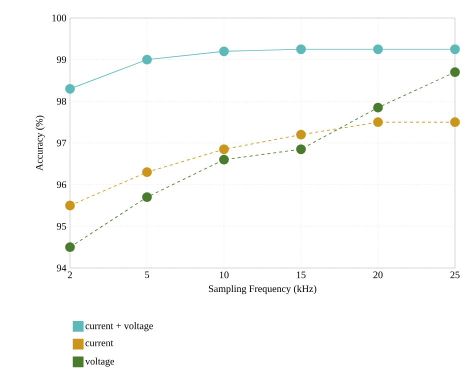 The height and width of the screenshot is (390, 474). Describe the element at coordinates (61, 60) in the screenshot. I see `y-tick-label: 99` at that location.